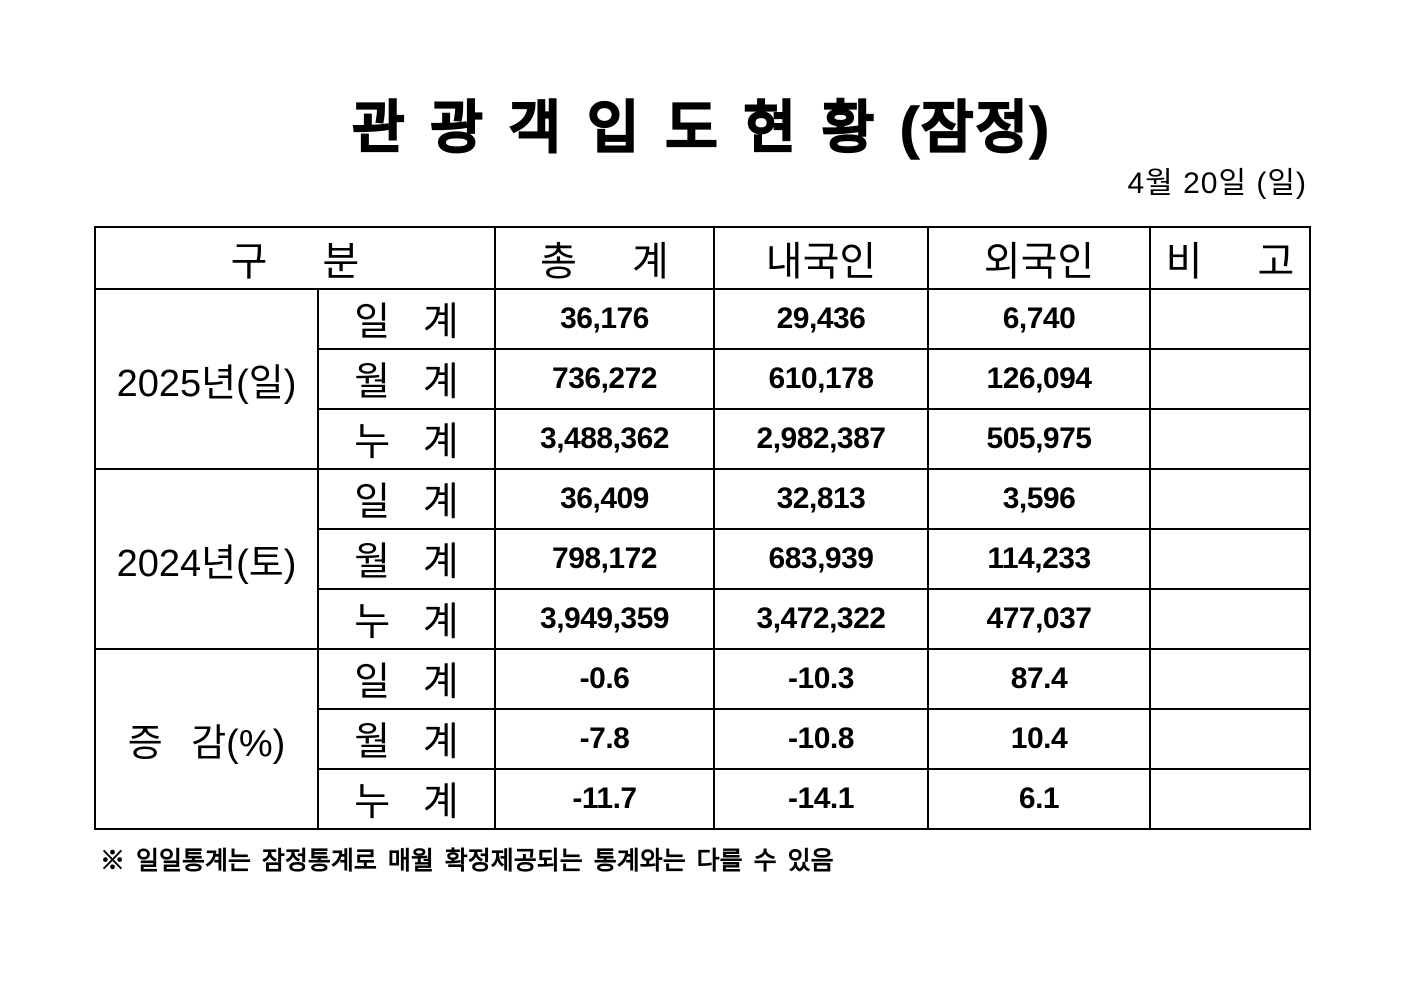 Image resolution: width=1403 pixels, height=992 pixels. I want to click on column-header-remarks: 비 고, so click(1230, 258).